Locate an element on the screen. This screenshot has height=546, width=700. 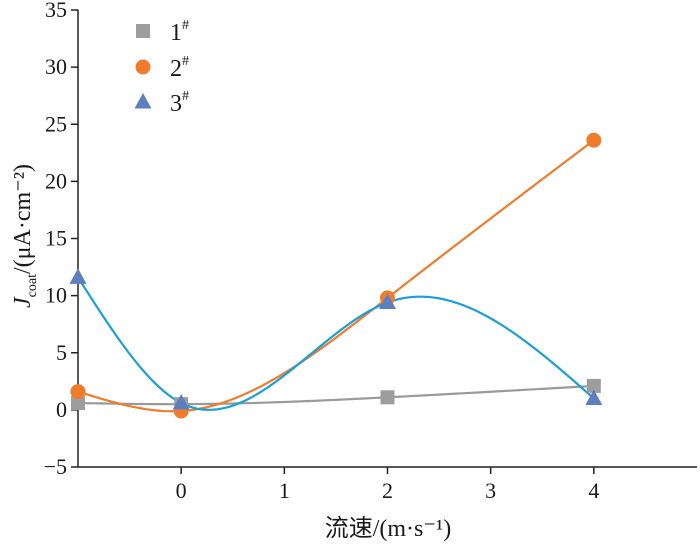
y-axis-label-group: Jcoat/(μA·cm⁻²) is located at coordinates (25, 236).